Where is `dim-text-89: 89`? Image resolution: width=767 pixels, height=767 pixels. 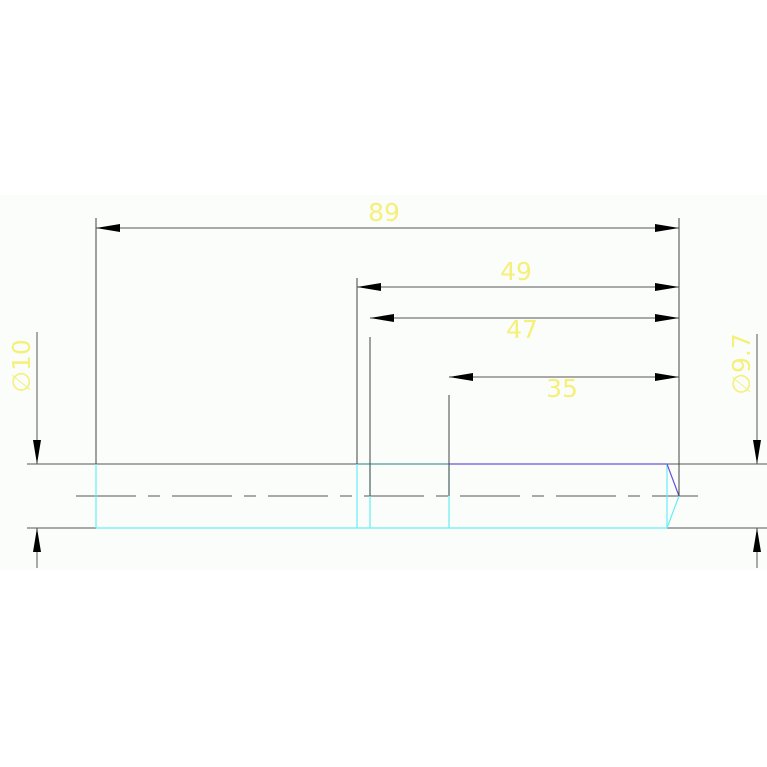
dim-text-89: 89 is located at coordinates (384, 212).